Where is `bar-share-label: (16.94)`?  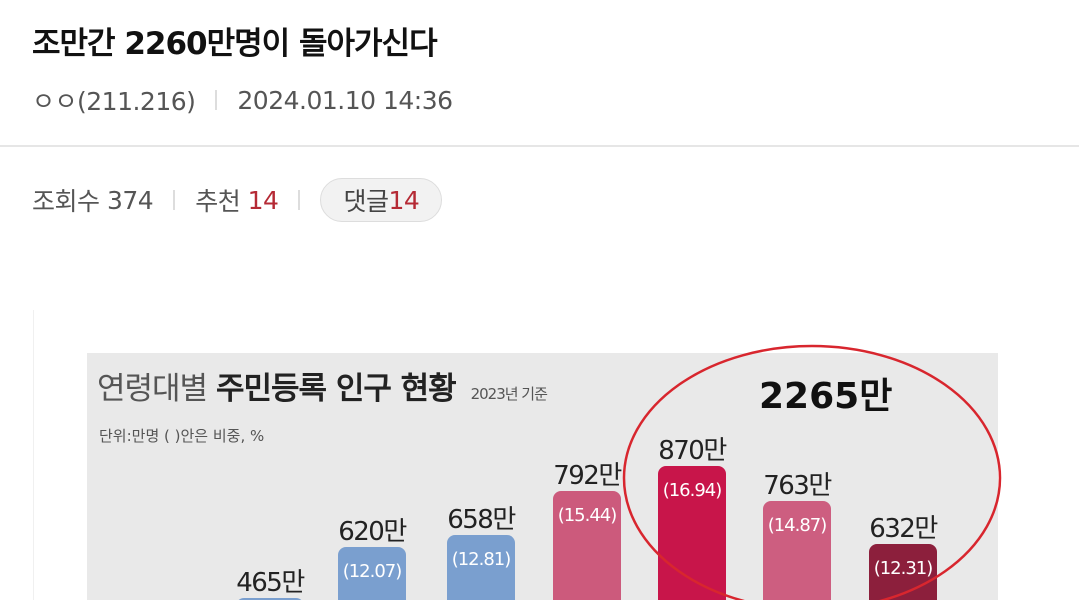
bar-share-label: (16.94) is located at coordinates (692, 490).